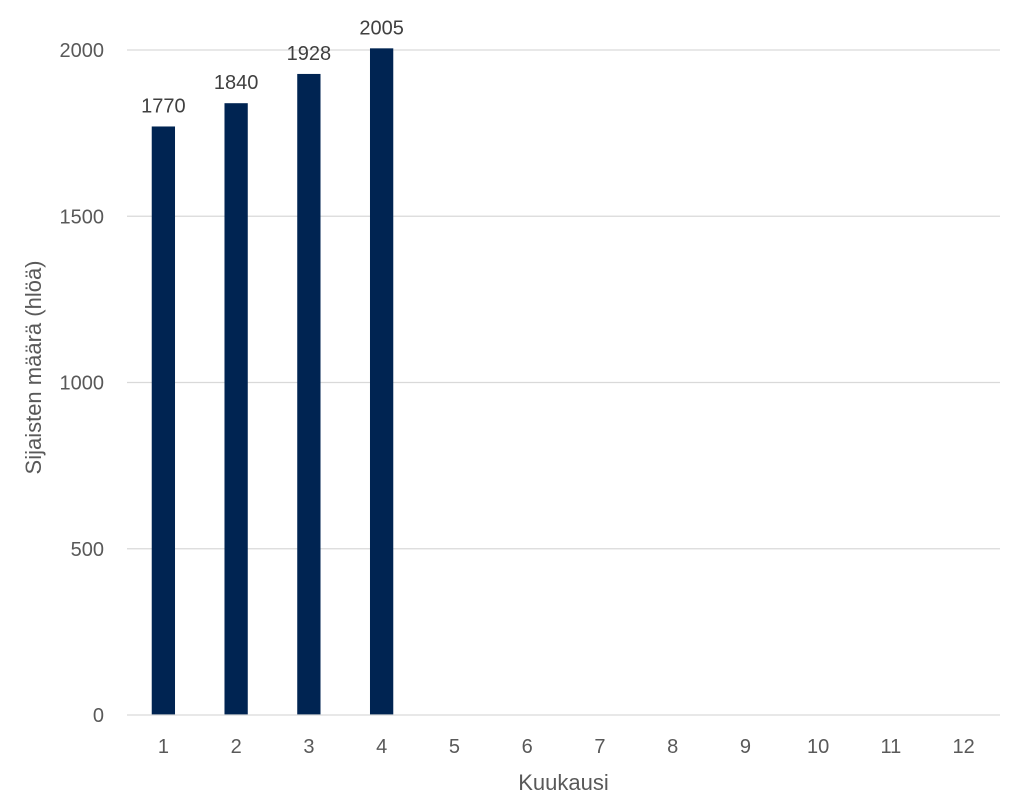 Image resolution: width=1016 pixels, height=796 pixels. What do you see at coordinates (563, 782) in the screenshot?
I see `x-axis-title: Kuukausi` at bounding box center [563, 782].